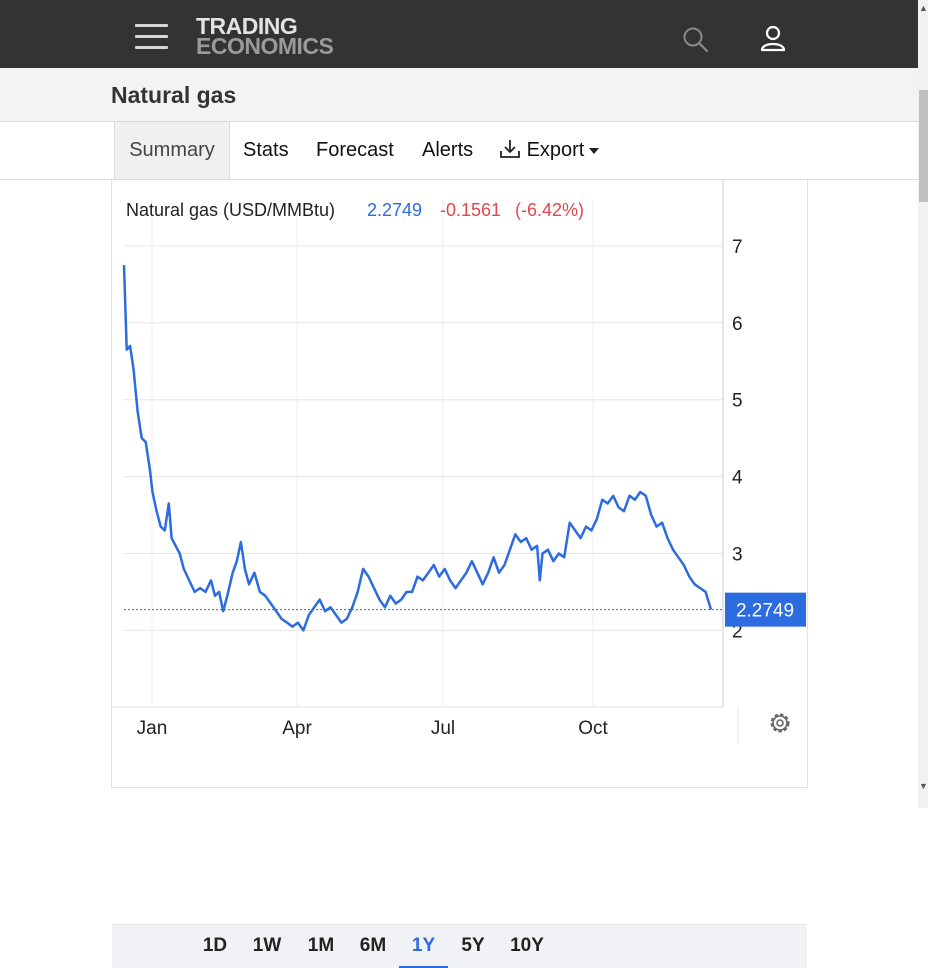 This screenshot has width=928, height=968. What do you see at coordinates (737, 478) in the screenshot?
I see `y-tick-label: 4` at bounding box center [737, 478].